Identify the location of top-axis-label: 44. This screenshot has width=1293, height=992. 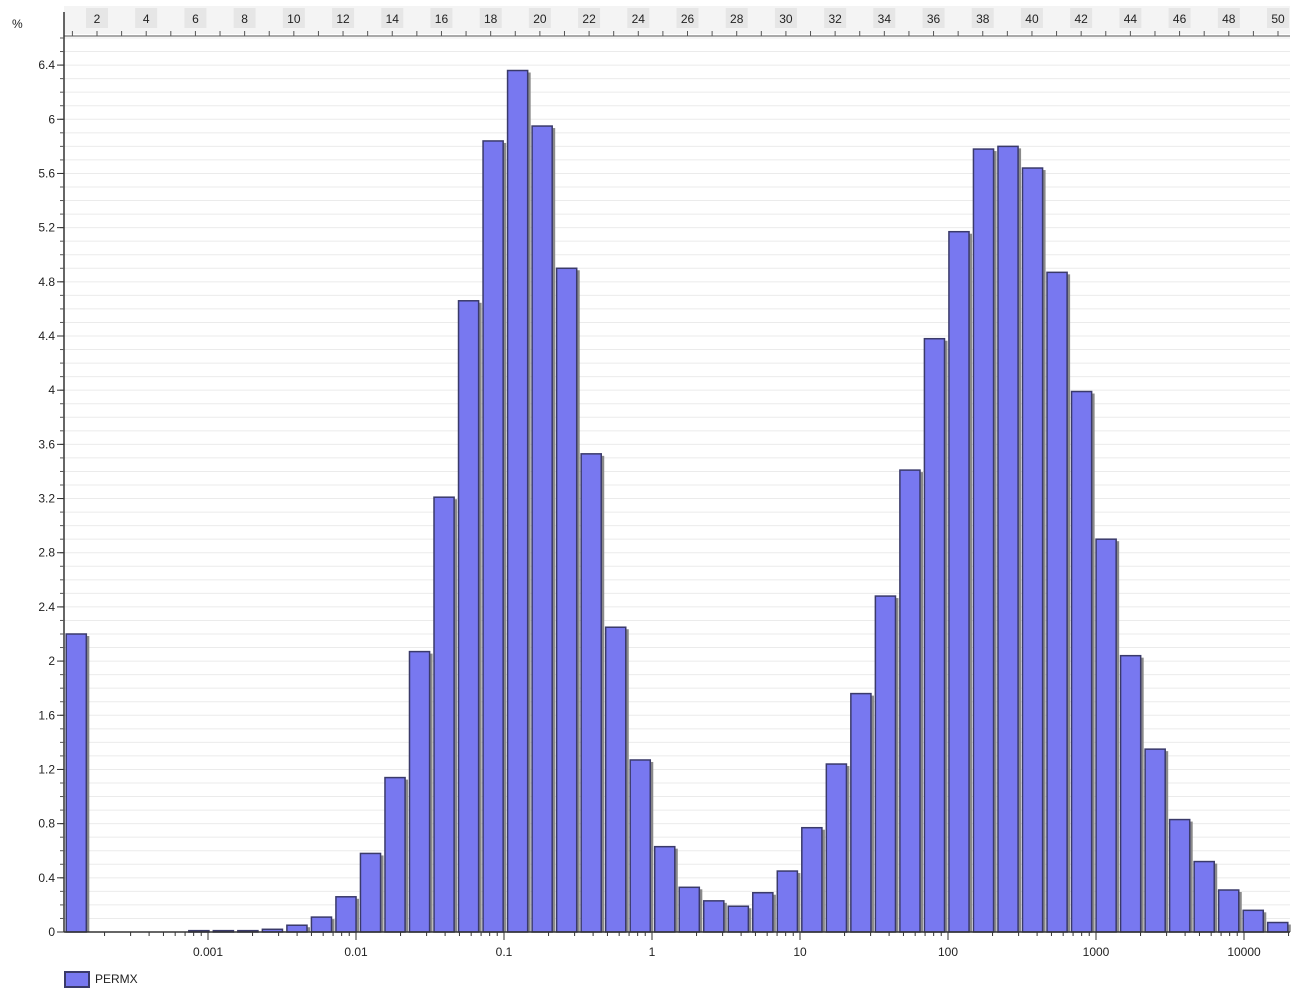
(1131, 19).